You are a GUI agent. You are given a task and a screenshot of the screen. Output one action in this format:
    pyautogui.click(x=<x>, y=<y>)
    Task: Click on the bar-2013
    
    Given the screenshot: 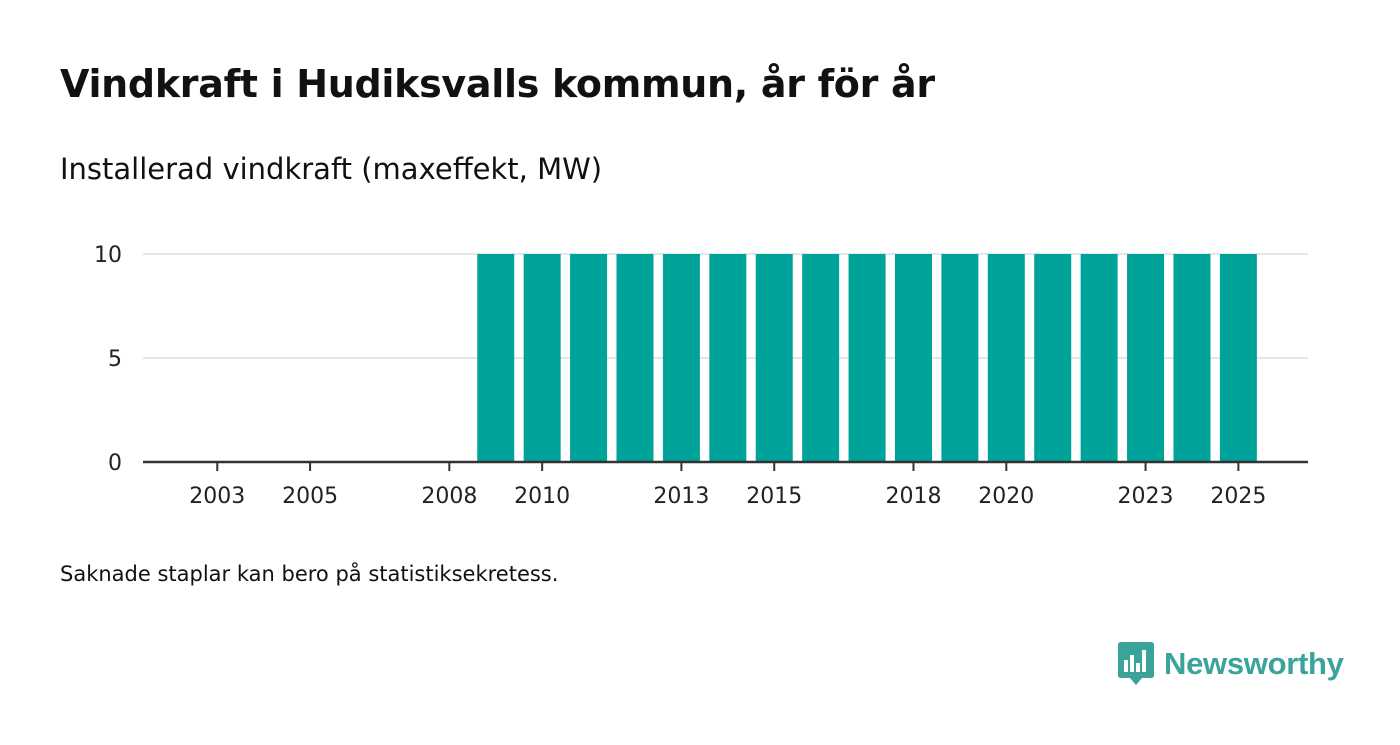 What is the action you would take?
    pyautogui.click(x=681, y=358)
    